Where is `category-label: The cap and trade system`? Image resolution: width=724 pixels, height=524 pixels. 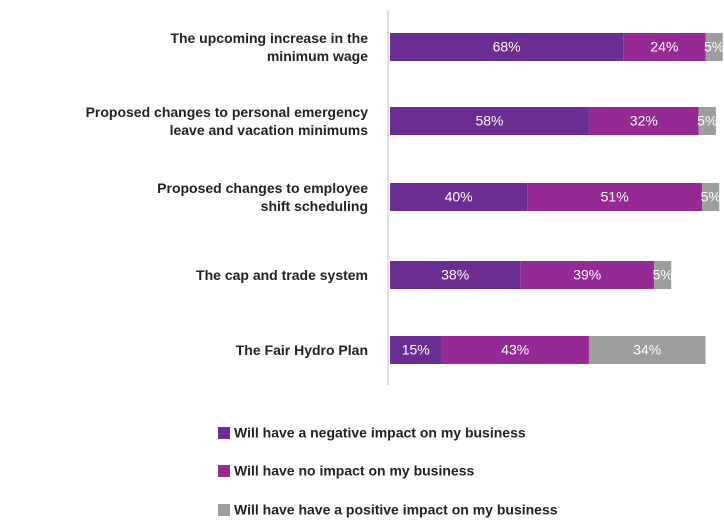
category-label: The cap and trade system is located at coordinates (282, 275).